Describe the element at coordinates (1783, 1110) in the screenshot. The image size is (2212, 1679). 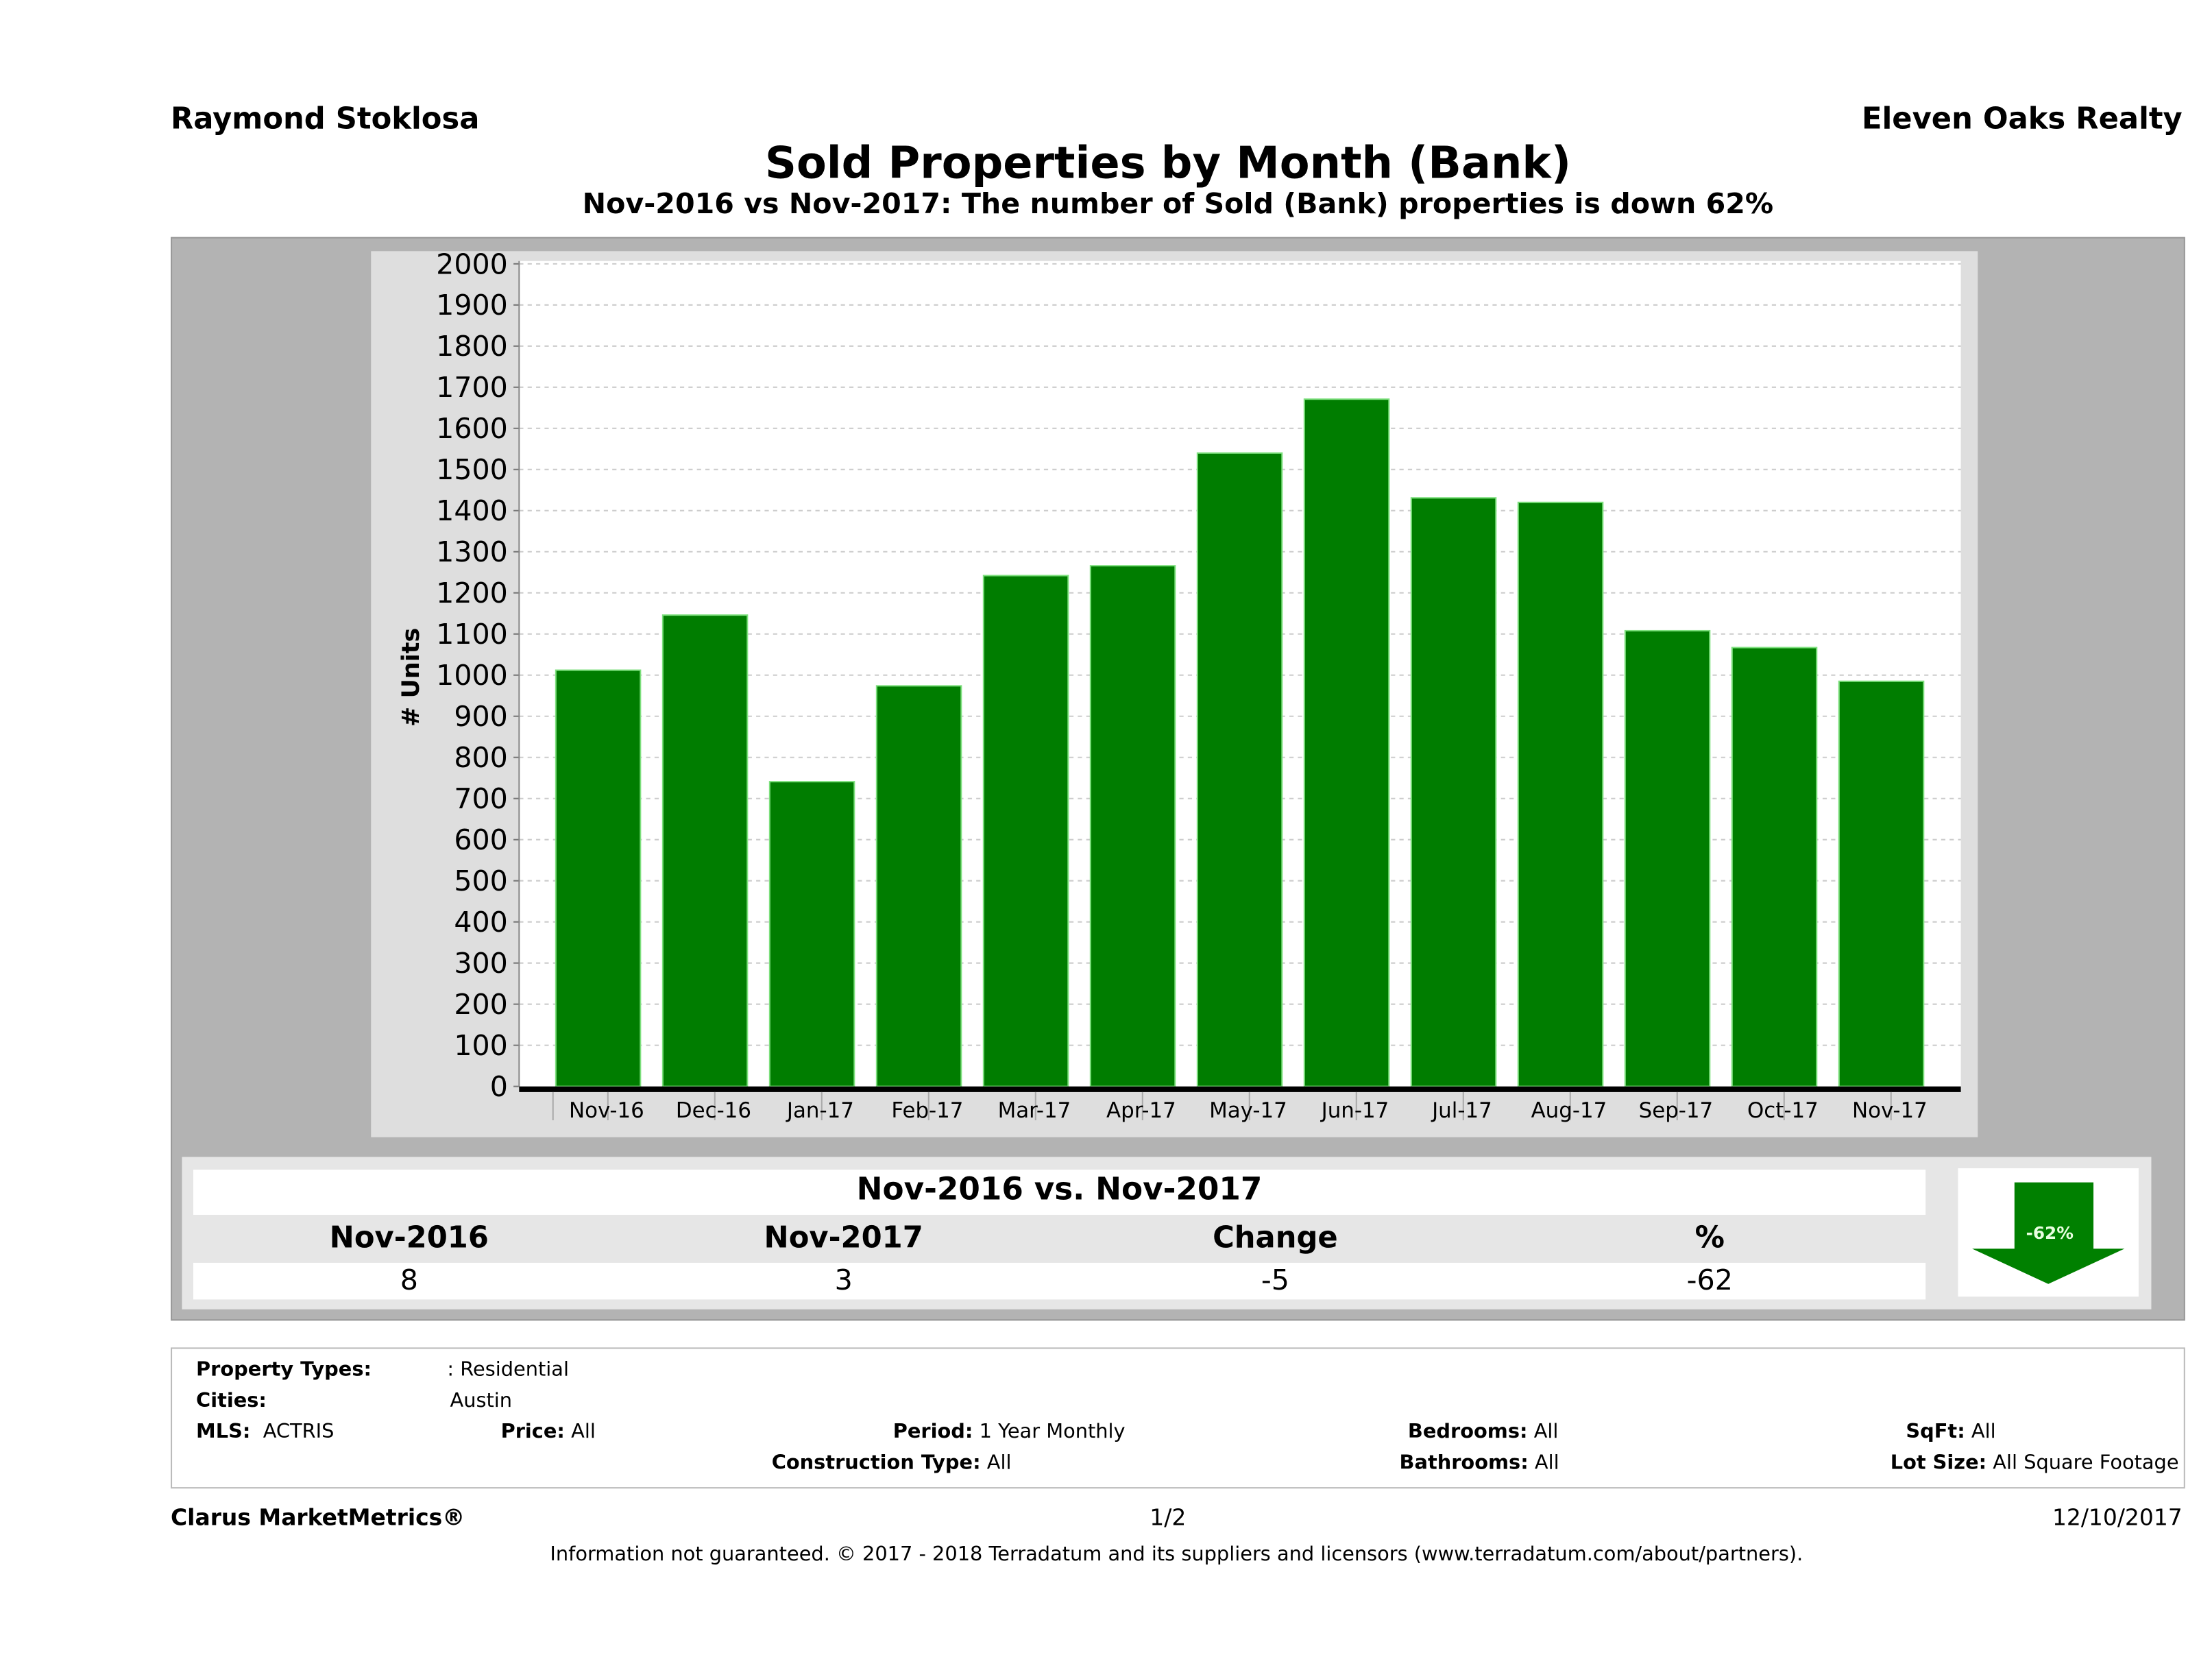
I see `x-tick-label: Oct-17` at that location.